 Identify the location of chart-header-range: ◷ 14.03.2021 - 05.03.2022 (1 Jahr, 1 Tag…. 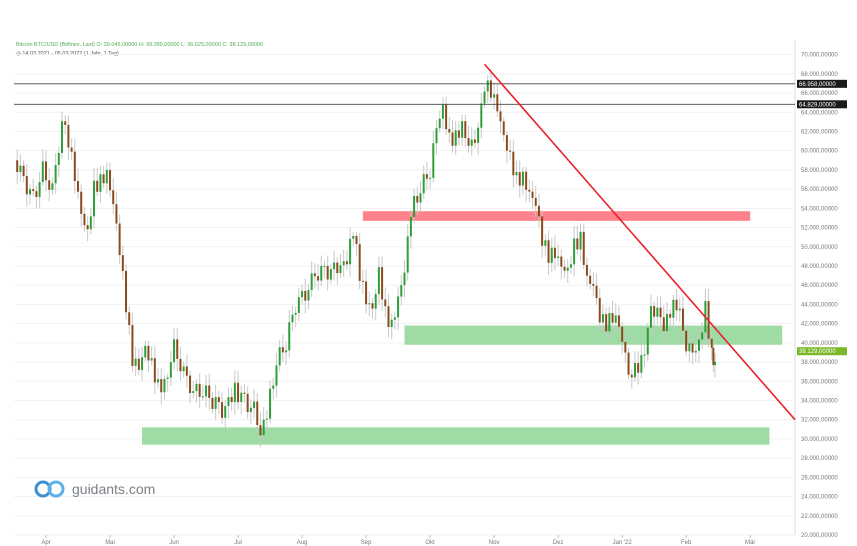
(67, 54).